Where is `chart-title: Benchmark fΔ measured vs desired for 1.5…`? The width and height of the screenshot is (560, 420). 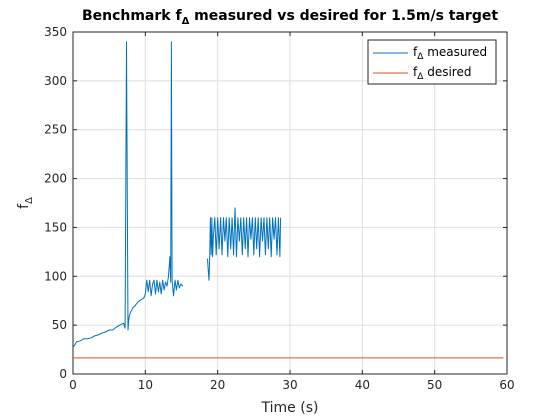 chart-title: Benchmark fΔ measured vs desired for 1.5… is located at coordinates (290, 17).